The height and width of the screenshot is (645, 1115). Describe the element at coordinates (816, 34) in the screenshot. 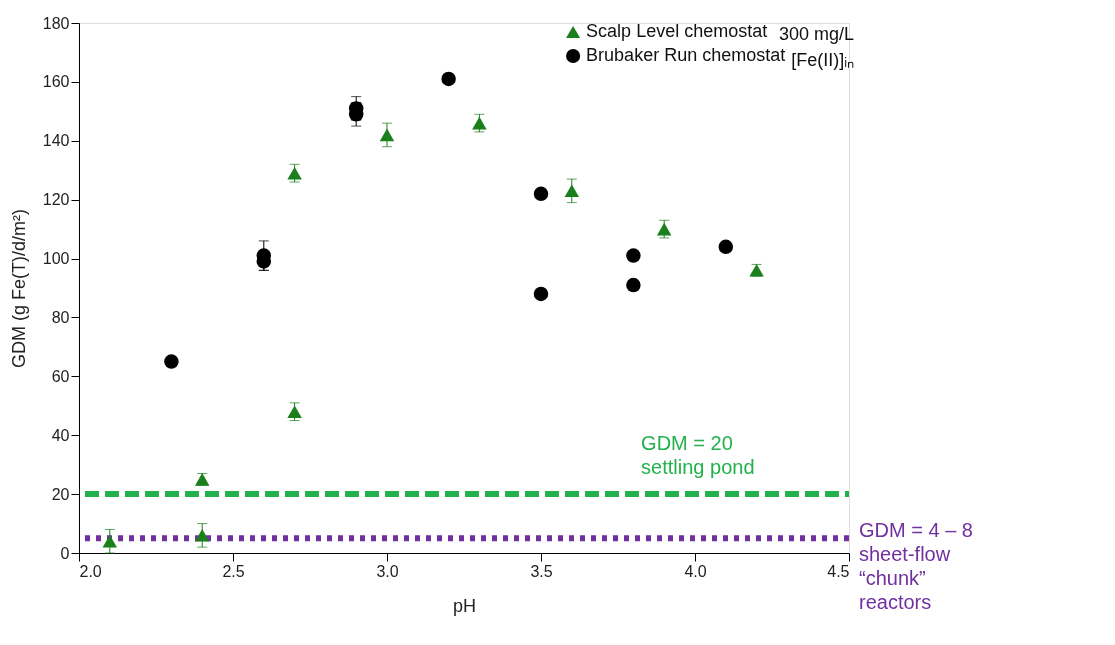

I see `annotation: 300 mg/L` at that location.